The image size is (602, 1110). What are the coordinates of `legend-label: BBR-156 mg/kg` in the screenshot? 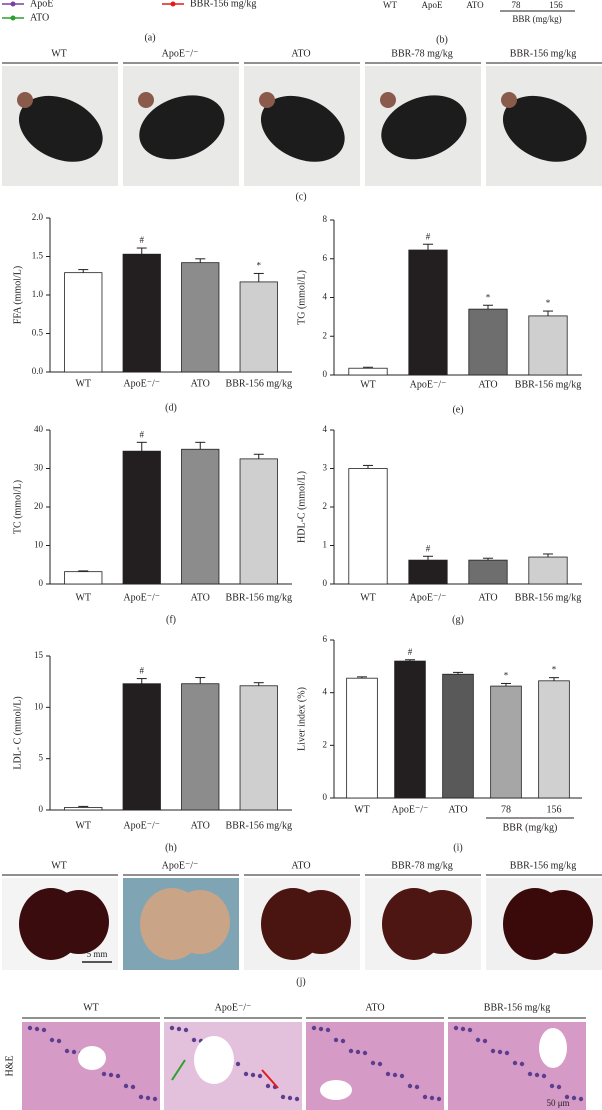 It's located at (223, 4).